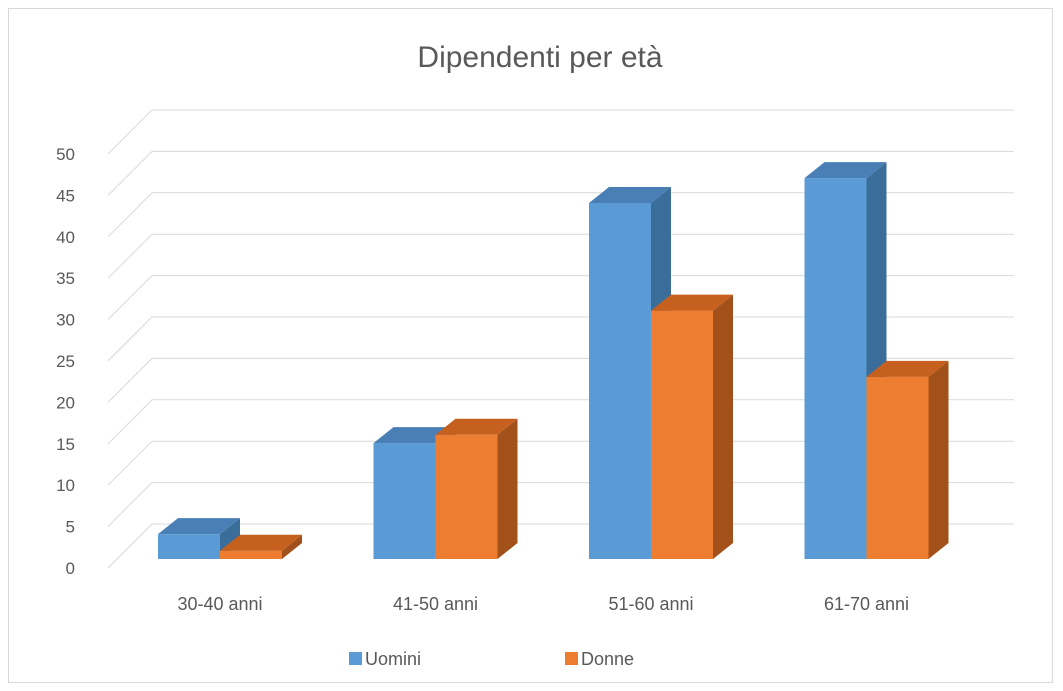 The image size is (1063, 691). Describe the element at coordinates (435, 604) in the screenshot. I see `x-category-label: 41-50 anni` at that location.